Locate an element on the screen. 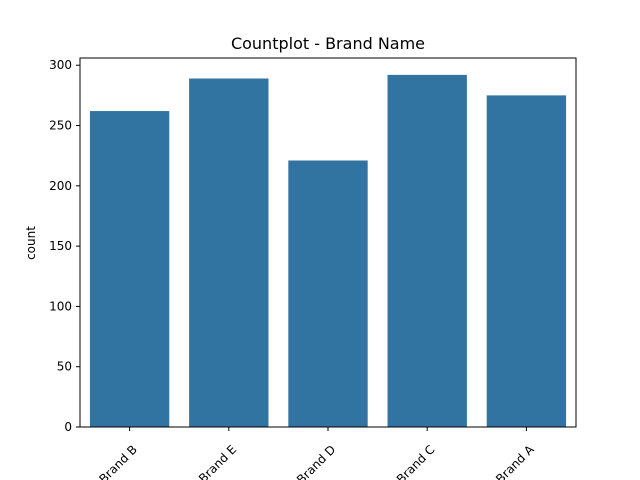 Image resolution: width=640 pixels, height=480 pixels. x-tick-label: Brand D is located at coordinates (316, 461).